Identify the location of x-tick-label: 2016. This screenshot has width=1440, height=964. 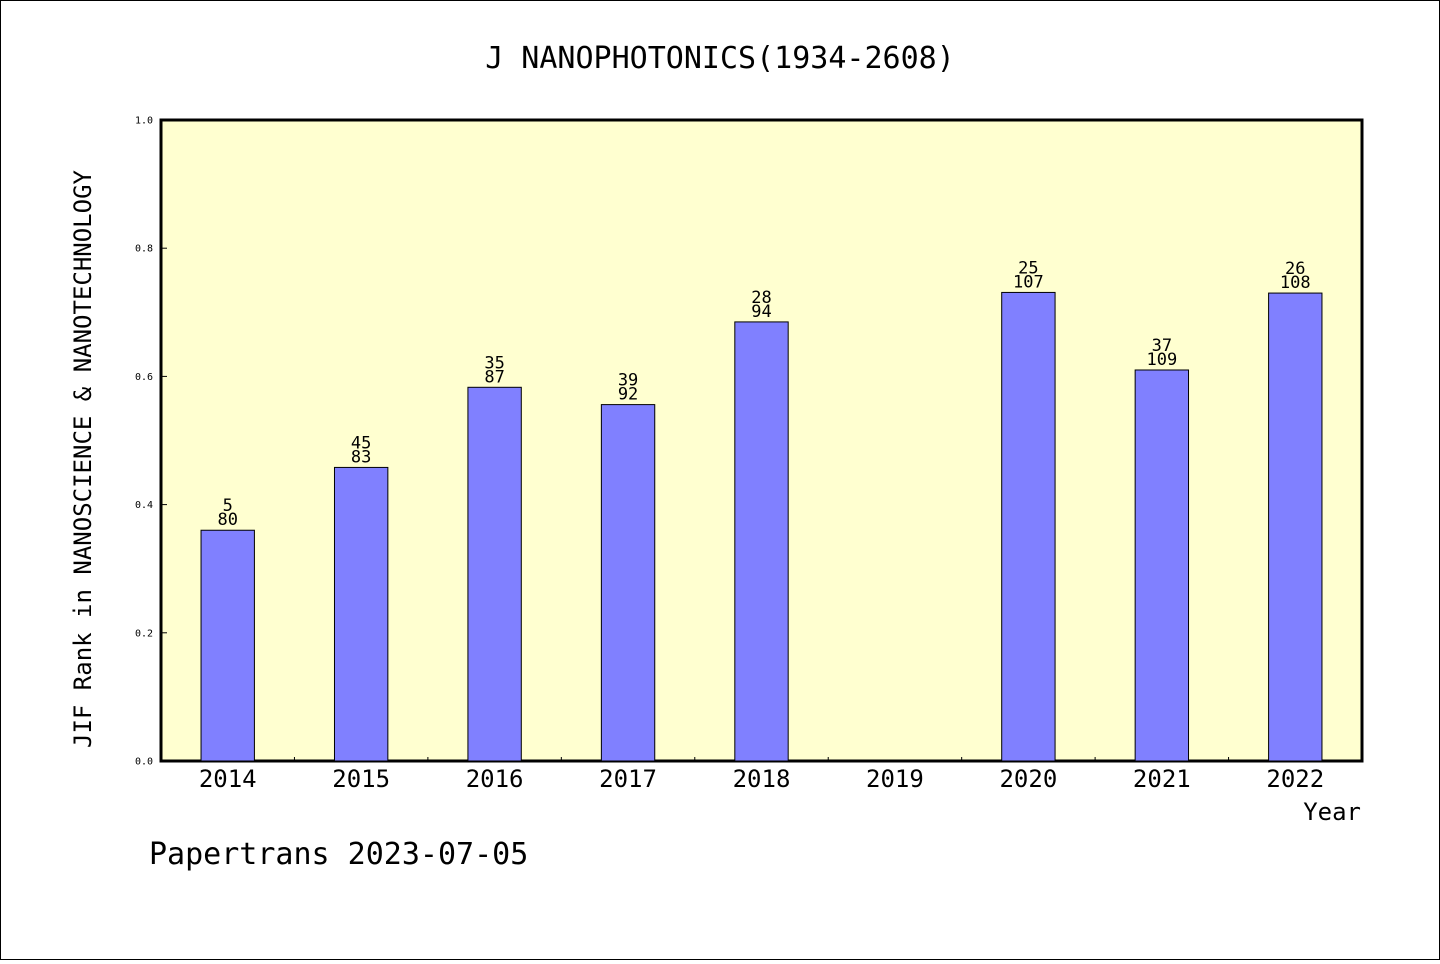
(495, 779).